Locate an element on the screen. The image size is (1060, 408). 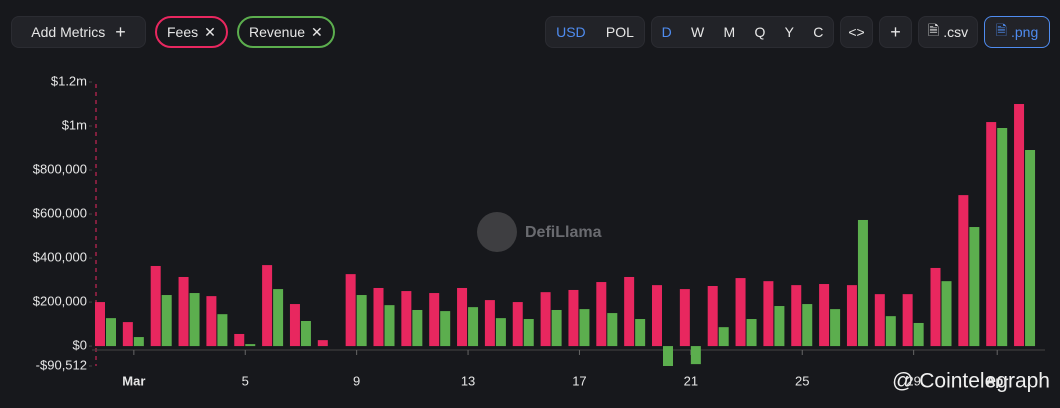
legend-label: Fees is located at coordinates (183, 32).